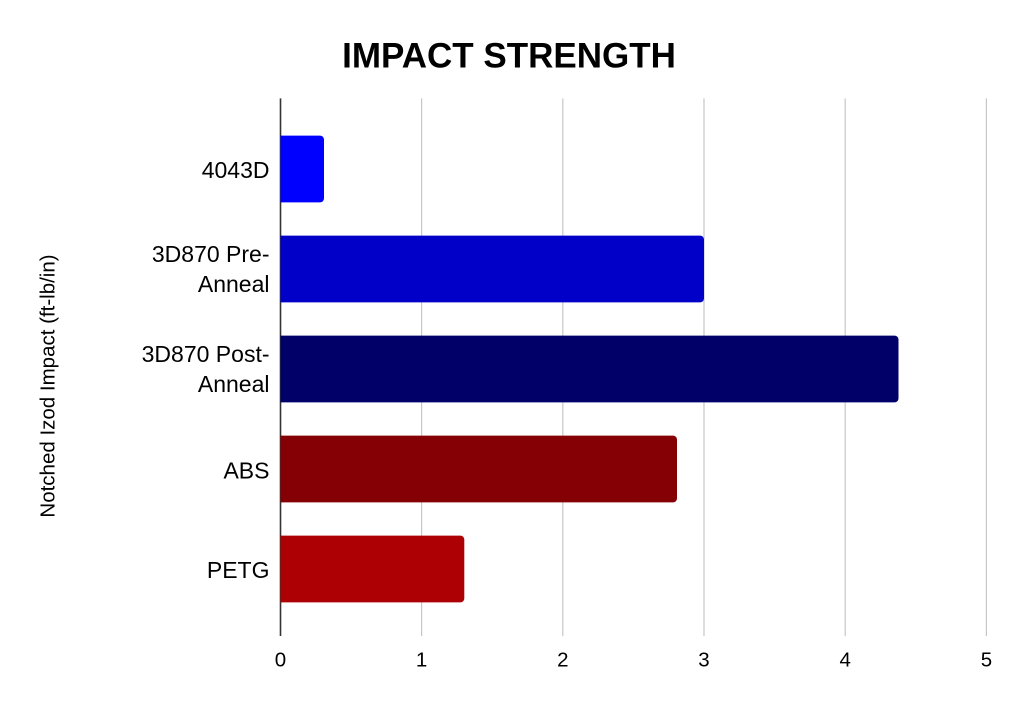  Describe the element at coordinates (211, 254) in the screenshot. I see `svg-text: 3D870 Pre-` at that location.